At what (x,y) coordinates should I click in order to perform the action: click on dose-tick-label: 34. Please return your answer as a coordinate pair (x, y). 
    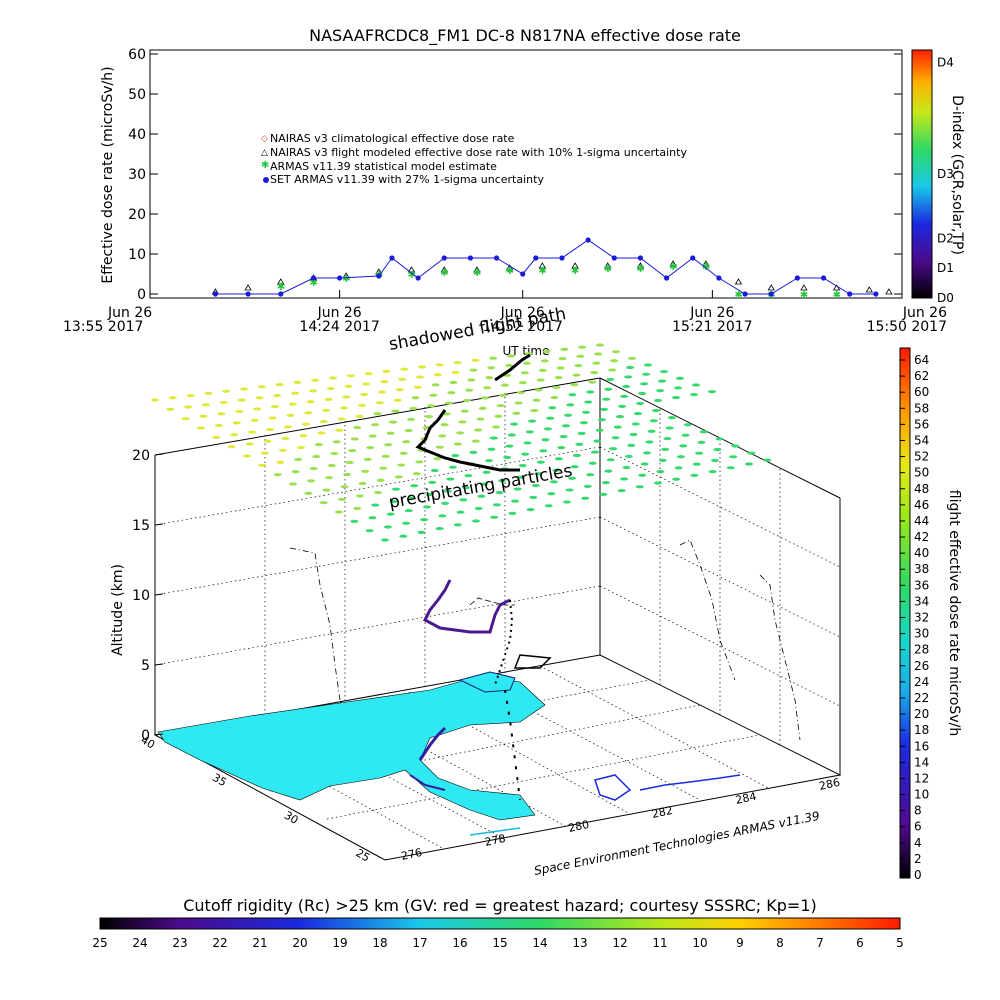
    Looking at the image, I should click on (921, 601).